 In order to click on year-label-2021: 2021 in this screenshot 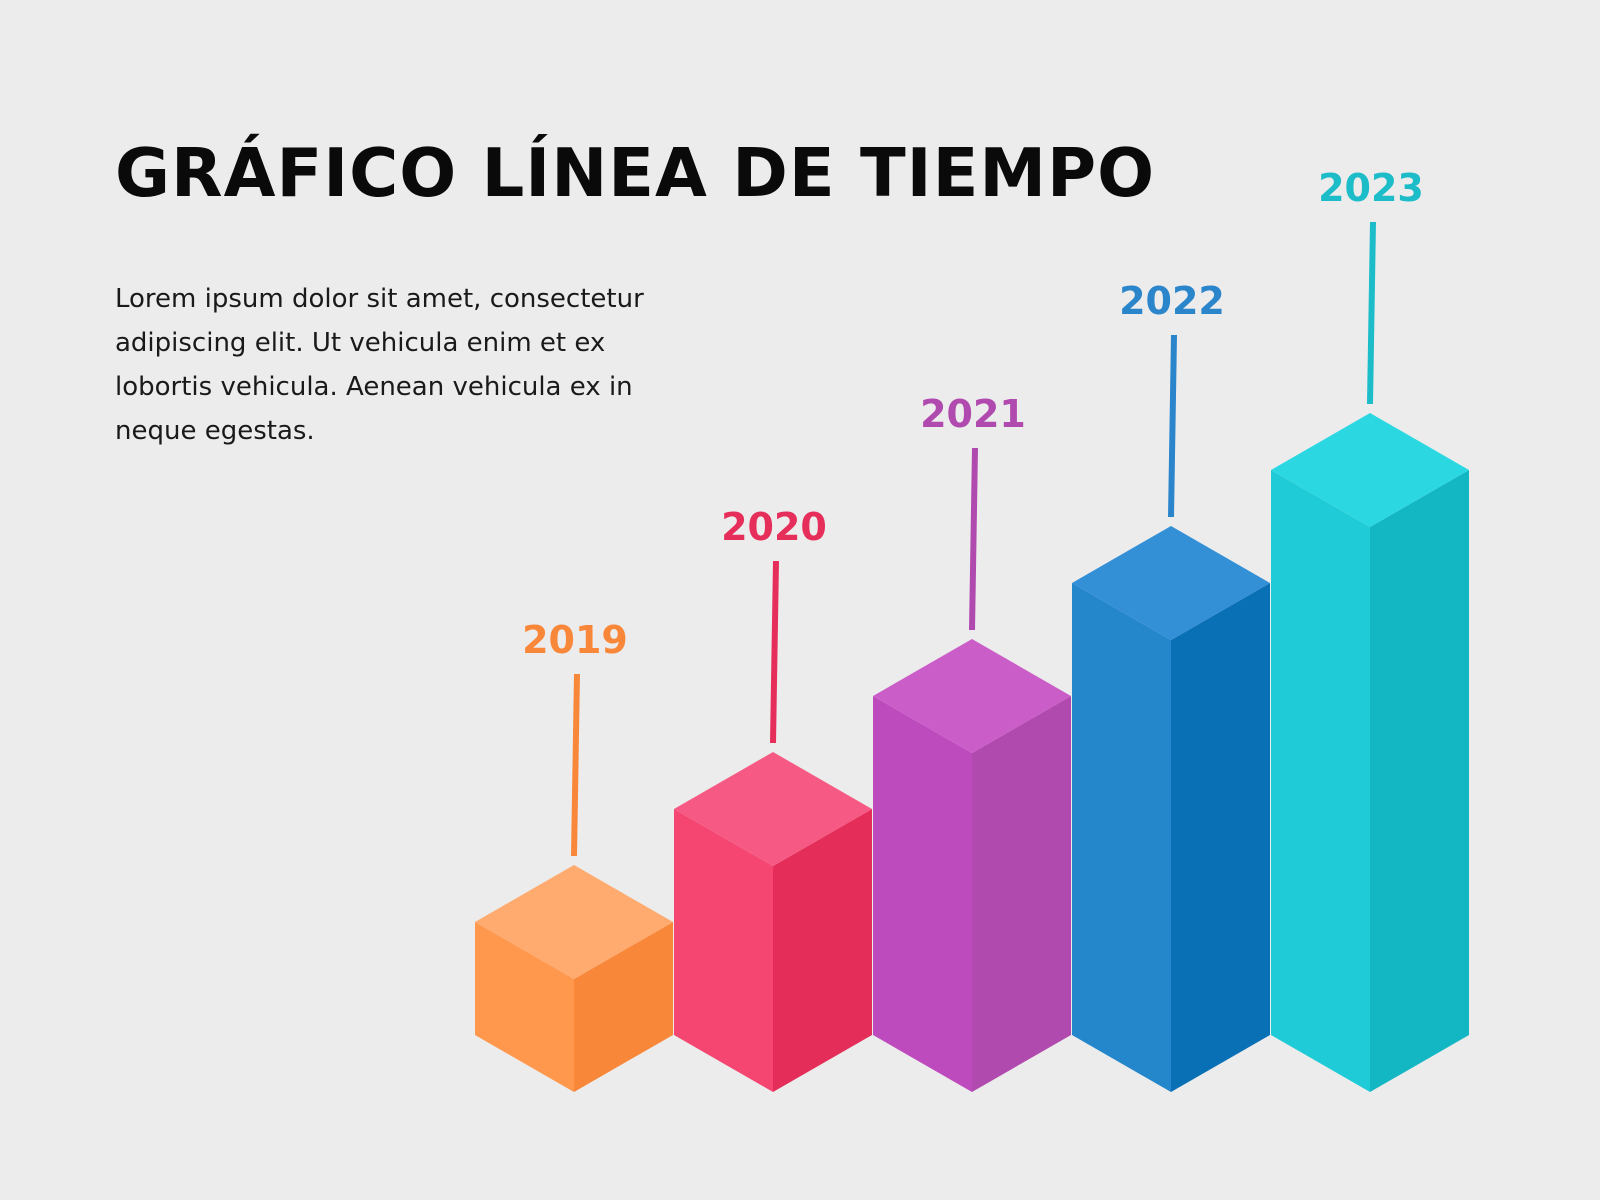, I will do `click(973, 414)`.